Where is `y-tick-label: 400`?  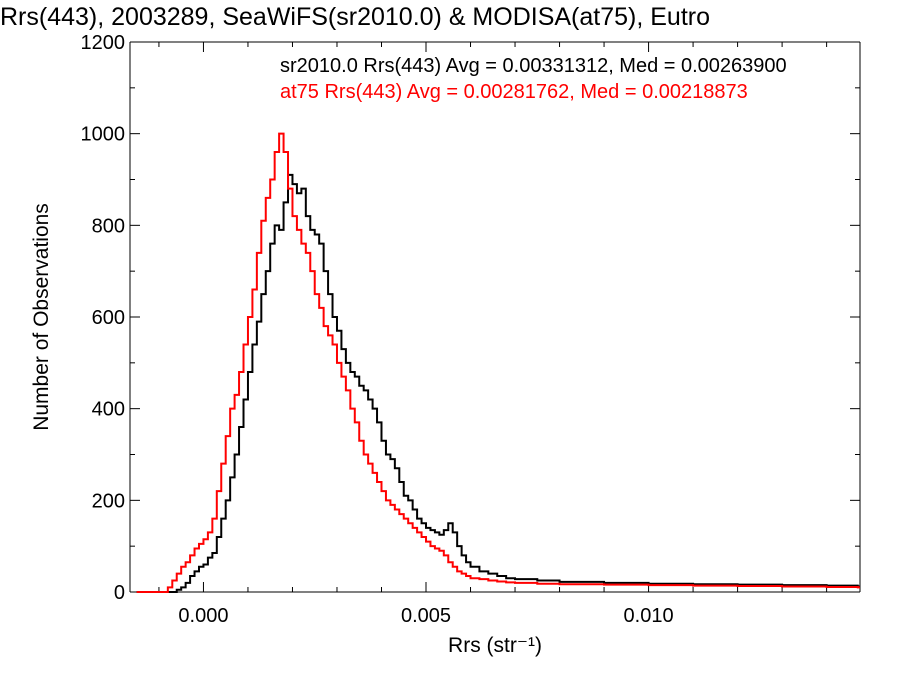 y-tick-label: 400 is located at coordinates (108, 410).